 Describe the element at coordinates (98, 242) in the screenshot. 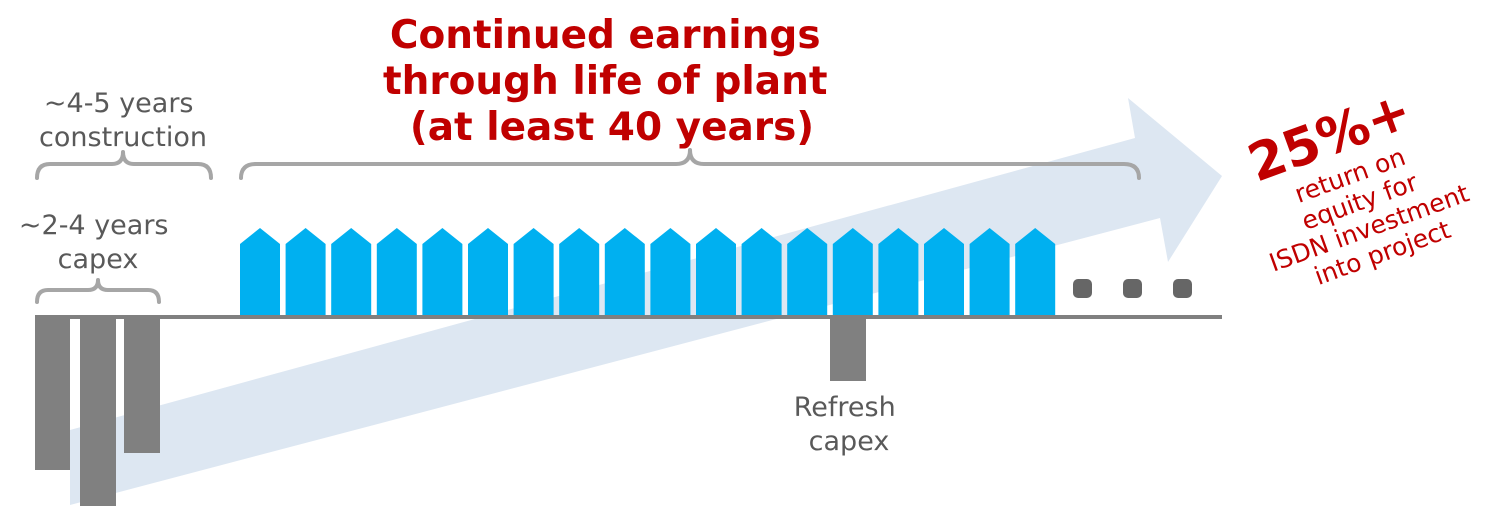

I see `capex-label: ~2-4 years capex` at that location.